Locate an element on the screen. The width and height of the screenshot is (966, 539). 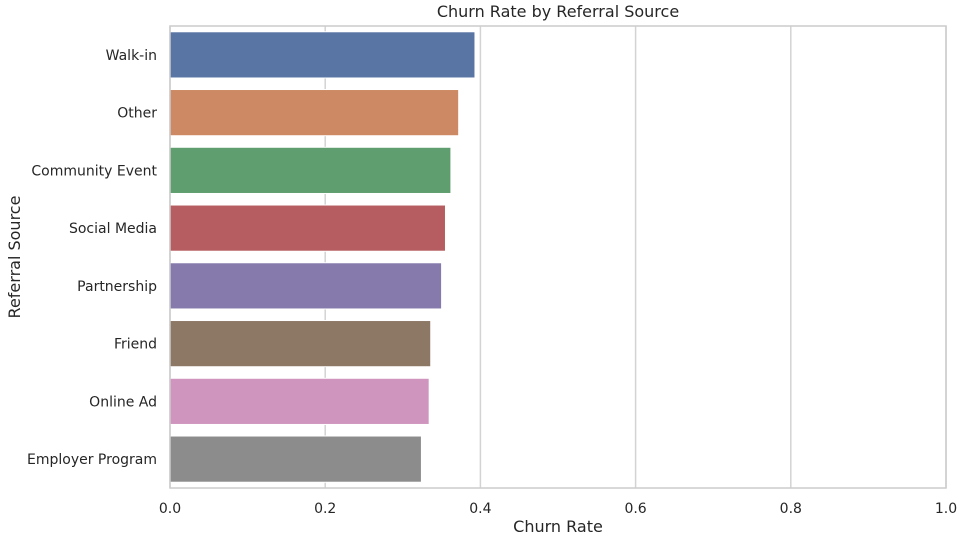
bar-community-event is located at coordinates (310, 170).